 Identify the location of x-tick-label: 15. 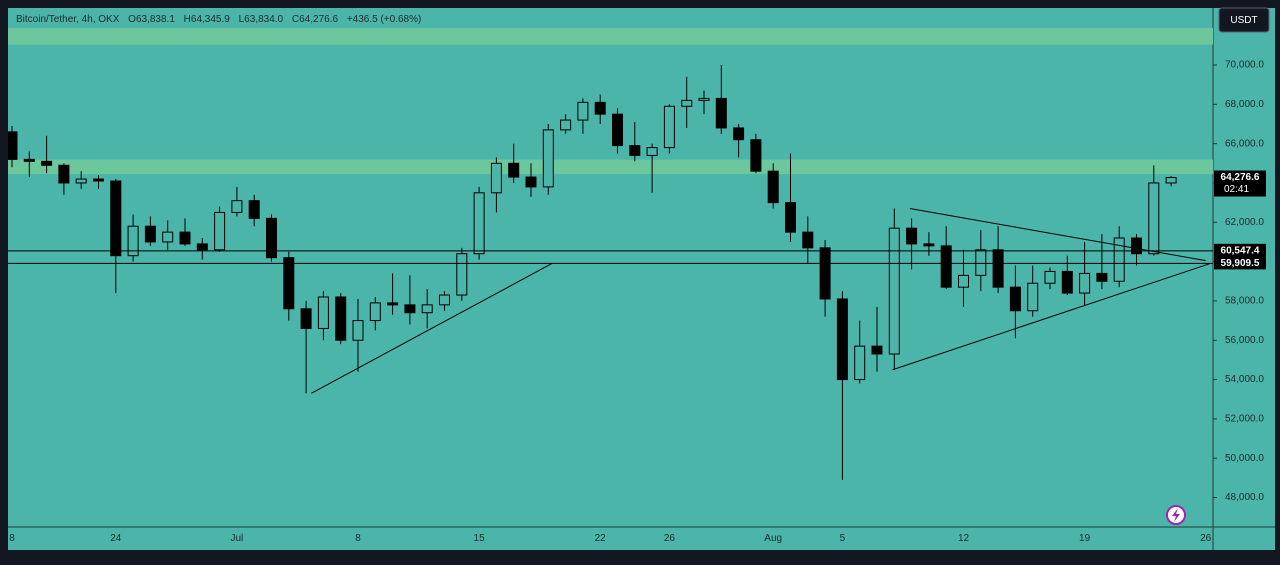
(480, 538).